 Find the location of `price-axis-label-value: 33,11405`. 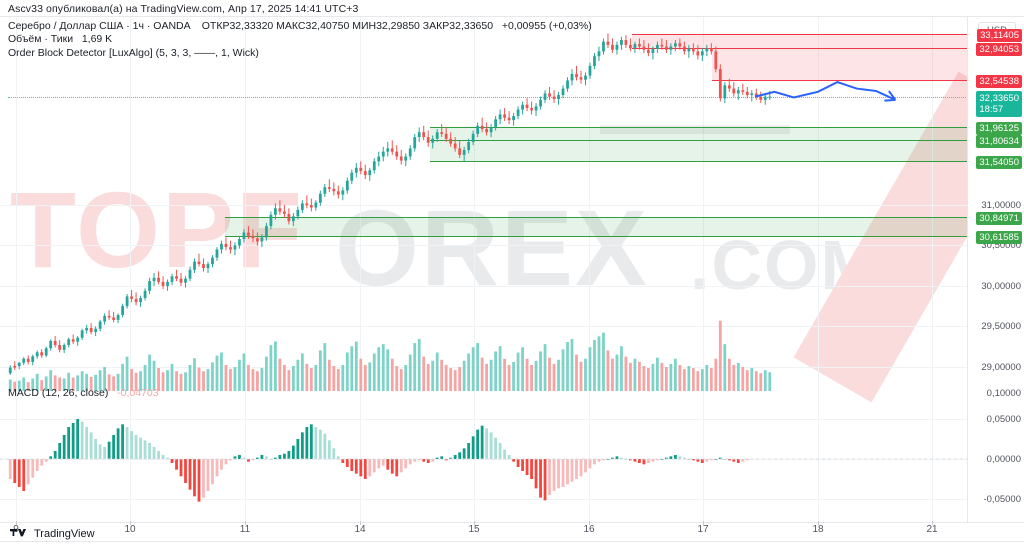

price-axis-label-value: 33,11405 is located at coordinates (999, 36).